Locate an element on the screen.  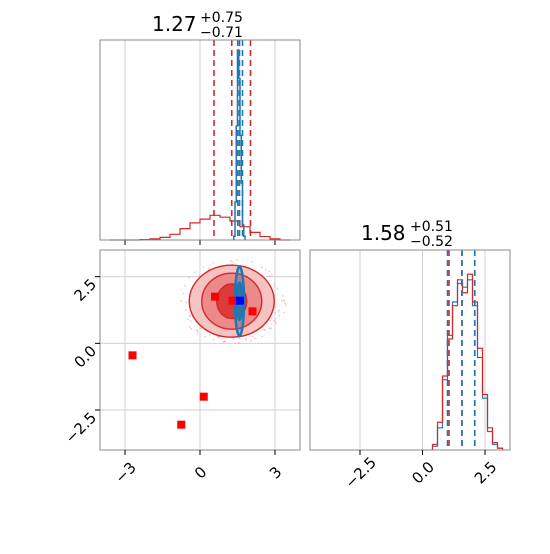
title-param1-value: 1.27 is located at coordinates (174, 24).